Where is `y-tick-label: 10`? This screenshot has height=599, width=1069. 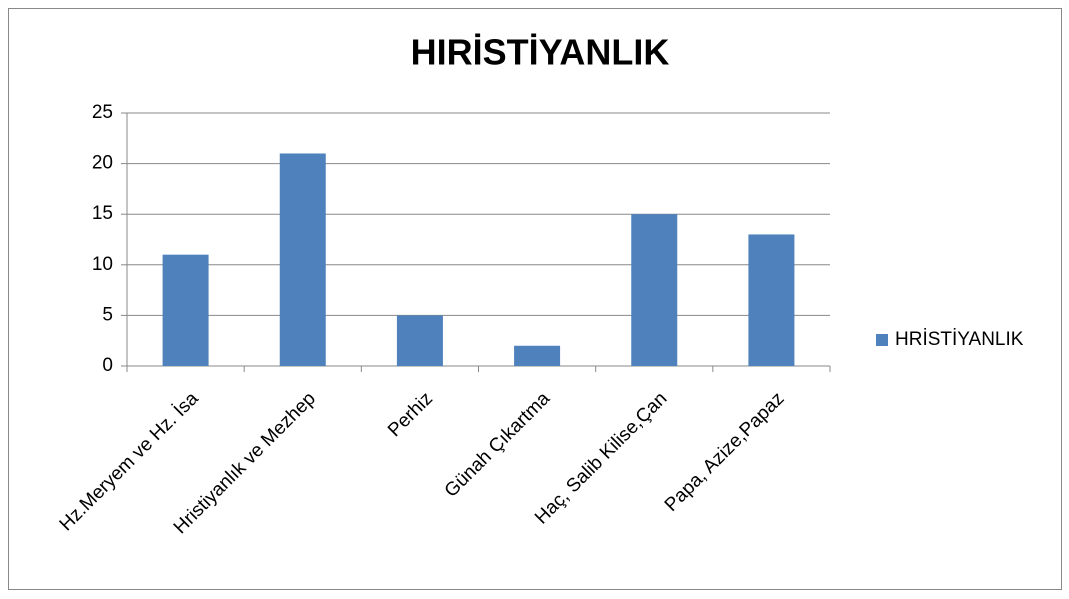 y-tick-label: 10 is located at coordinates (102, 264).